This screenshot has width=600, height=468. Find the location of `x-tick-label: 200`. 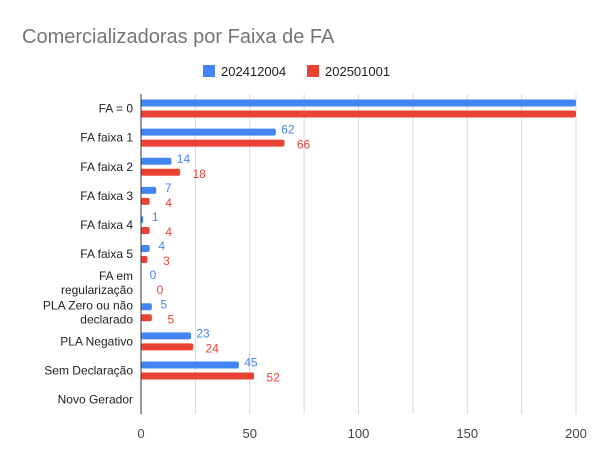

x-tick-label: 200 is located at coordinates (576, 433).